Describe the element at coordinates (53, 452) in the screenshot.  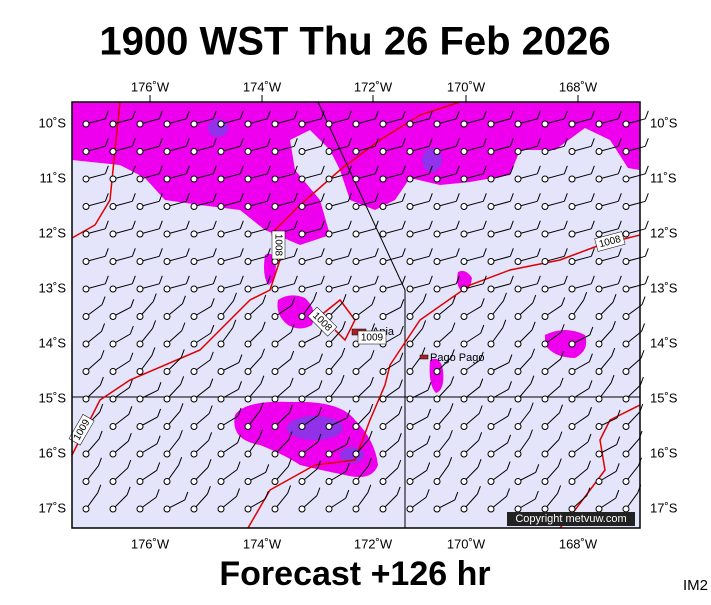
I see `lat-label: 16˚S` at that location.